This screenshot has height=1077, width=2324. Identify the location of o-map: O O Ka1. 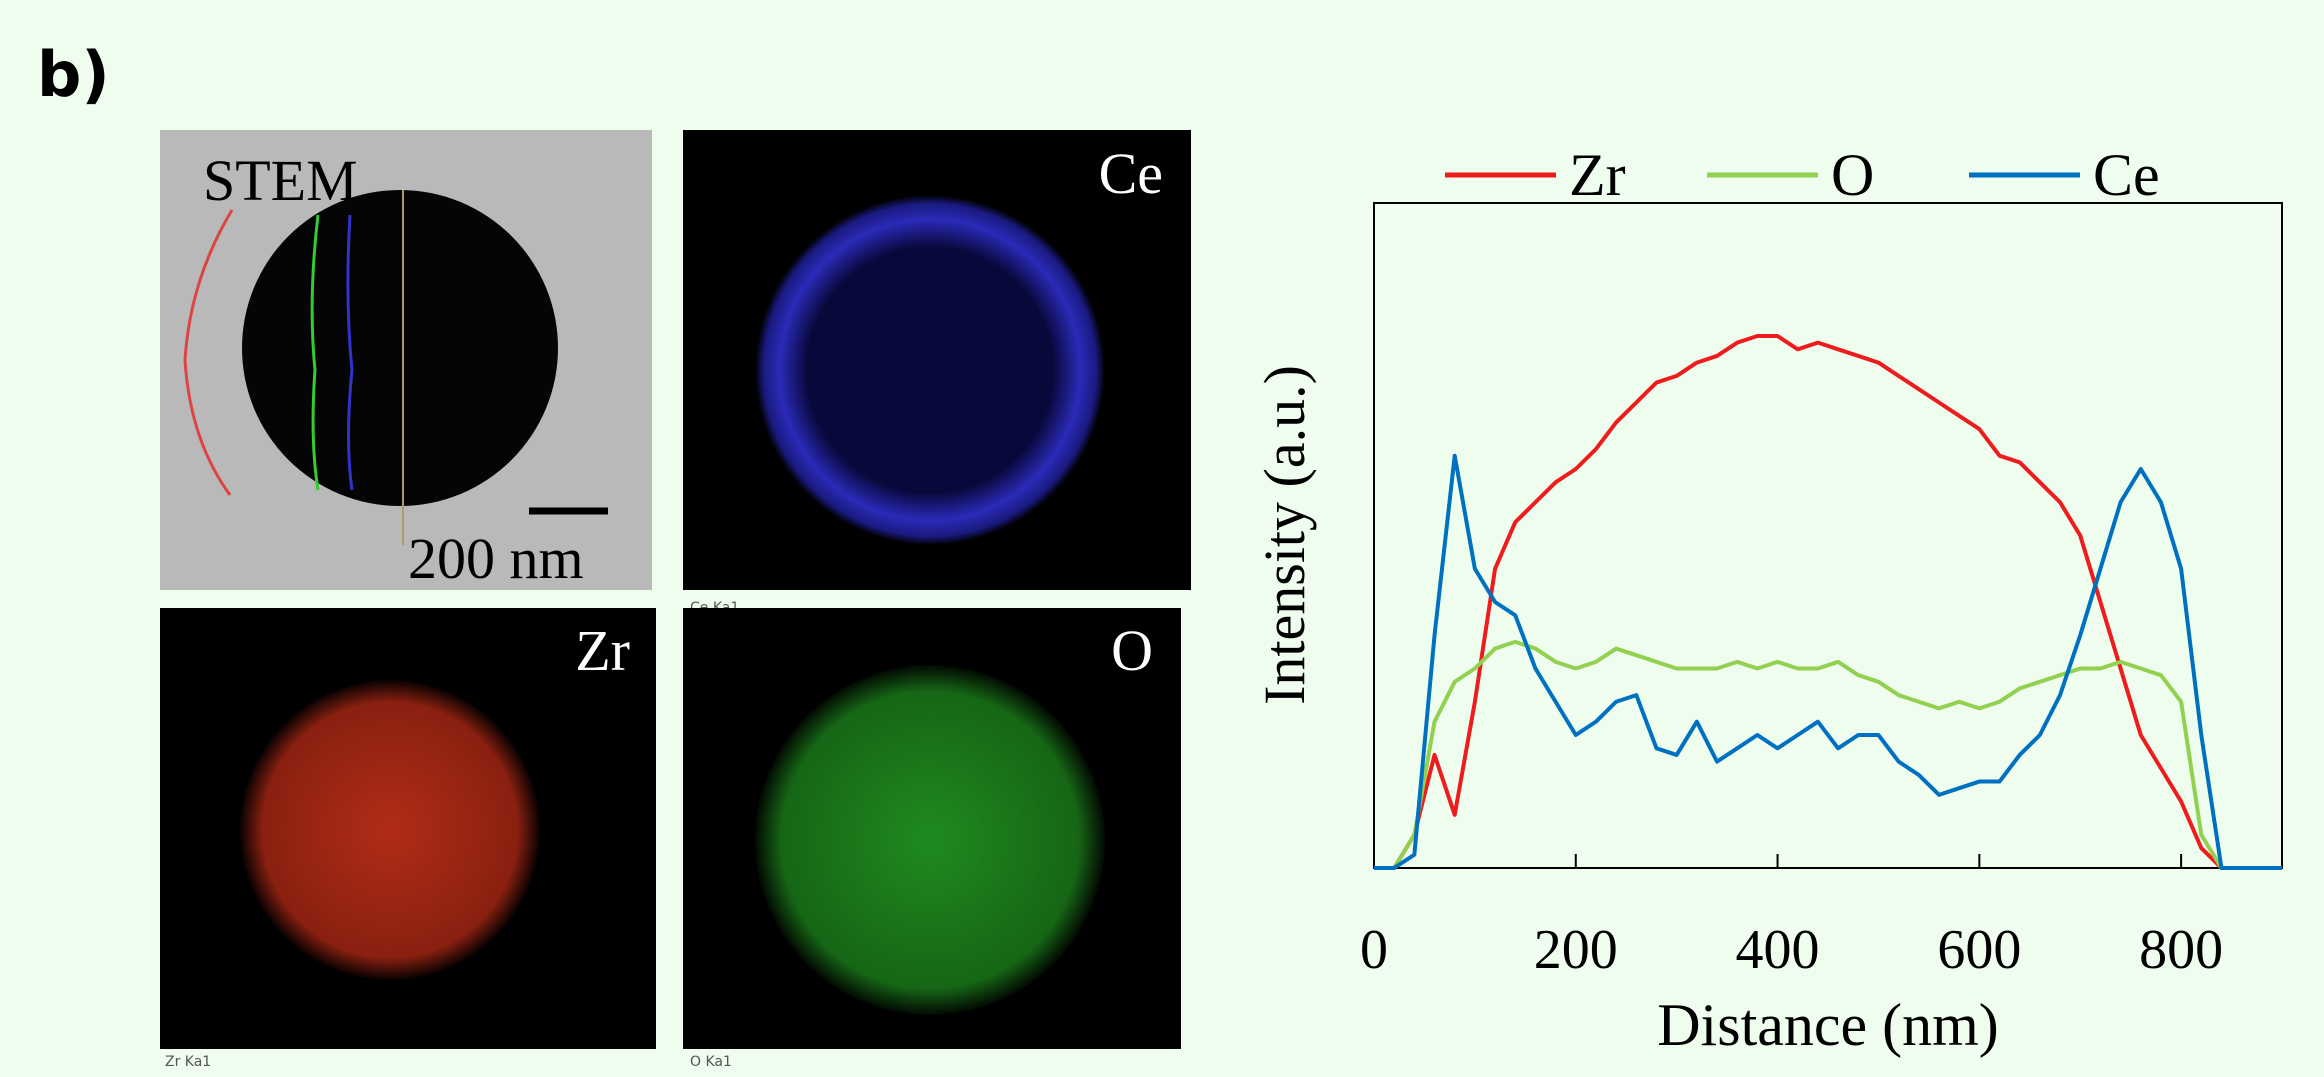
(932, 839).